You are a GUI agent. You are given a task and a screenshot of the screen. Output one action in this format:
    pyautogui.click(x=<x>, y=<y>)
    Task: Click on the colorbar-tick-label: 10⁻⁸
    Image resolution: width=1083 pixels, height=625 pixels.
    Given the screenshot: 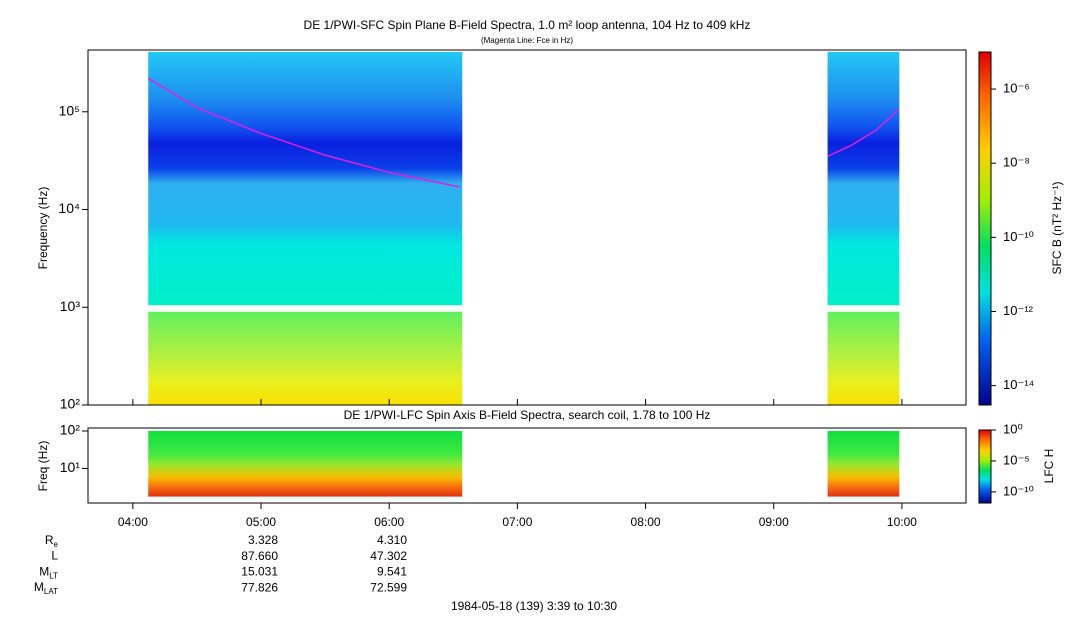 What is the action you would take?
    pyautogui.click(x=1016, y=162)
    